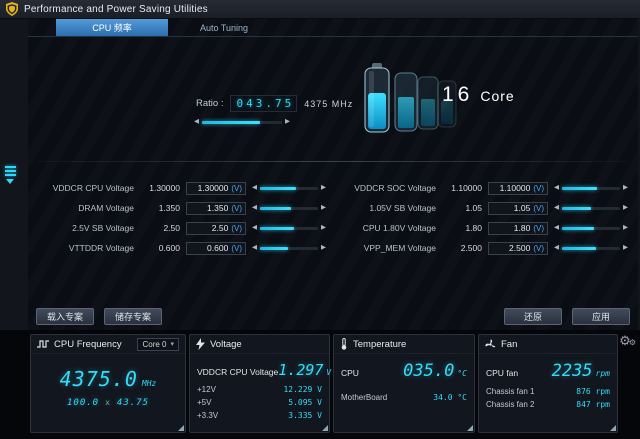  Describe the element at coordinates (305, 415) in the screenshot. I see `rail-value: 3.335 V` at that location.